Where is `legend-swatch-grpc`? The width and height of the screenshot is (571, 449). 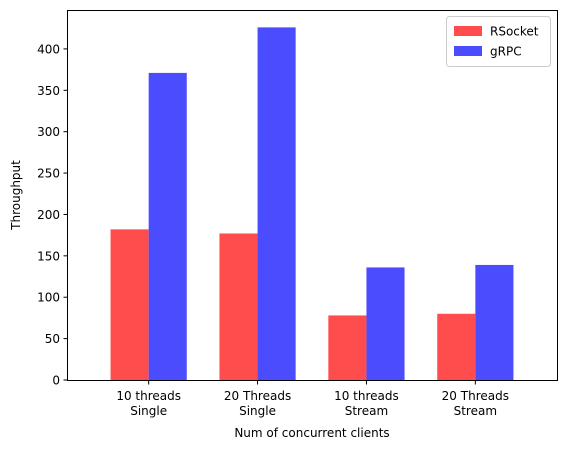
legend-swatch-grpc is located at coordinates (468, 51).